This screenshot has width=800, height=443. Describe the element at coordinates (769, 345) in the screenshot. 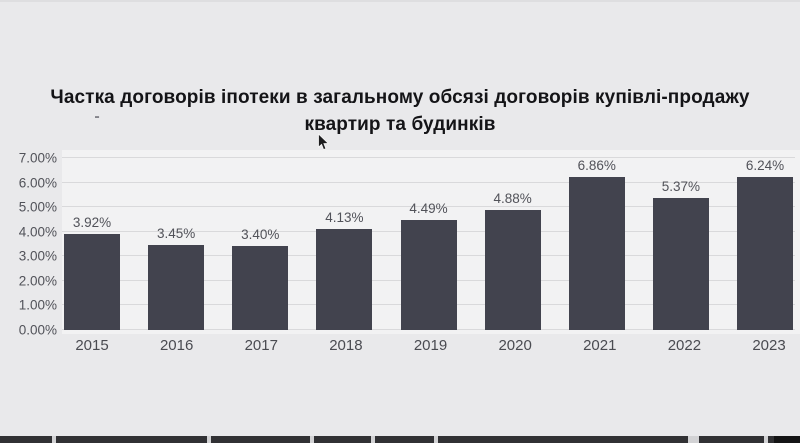

I see `x-tick-label-2023: 2023` at that location.